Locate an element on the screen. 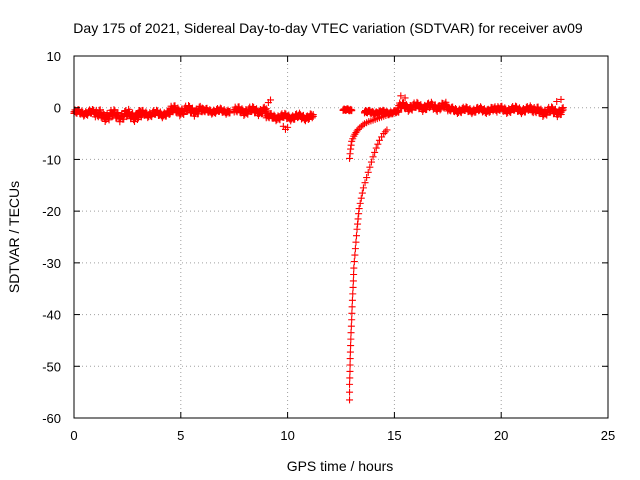 This screenshot has width=640, height=480. y-tick-label: -10 is located at coordinates (51, 159).